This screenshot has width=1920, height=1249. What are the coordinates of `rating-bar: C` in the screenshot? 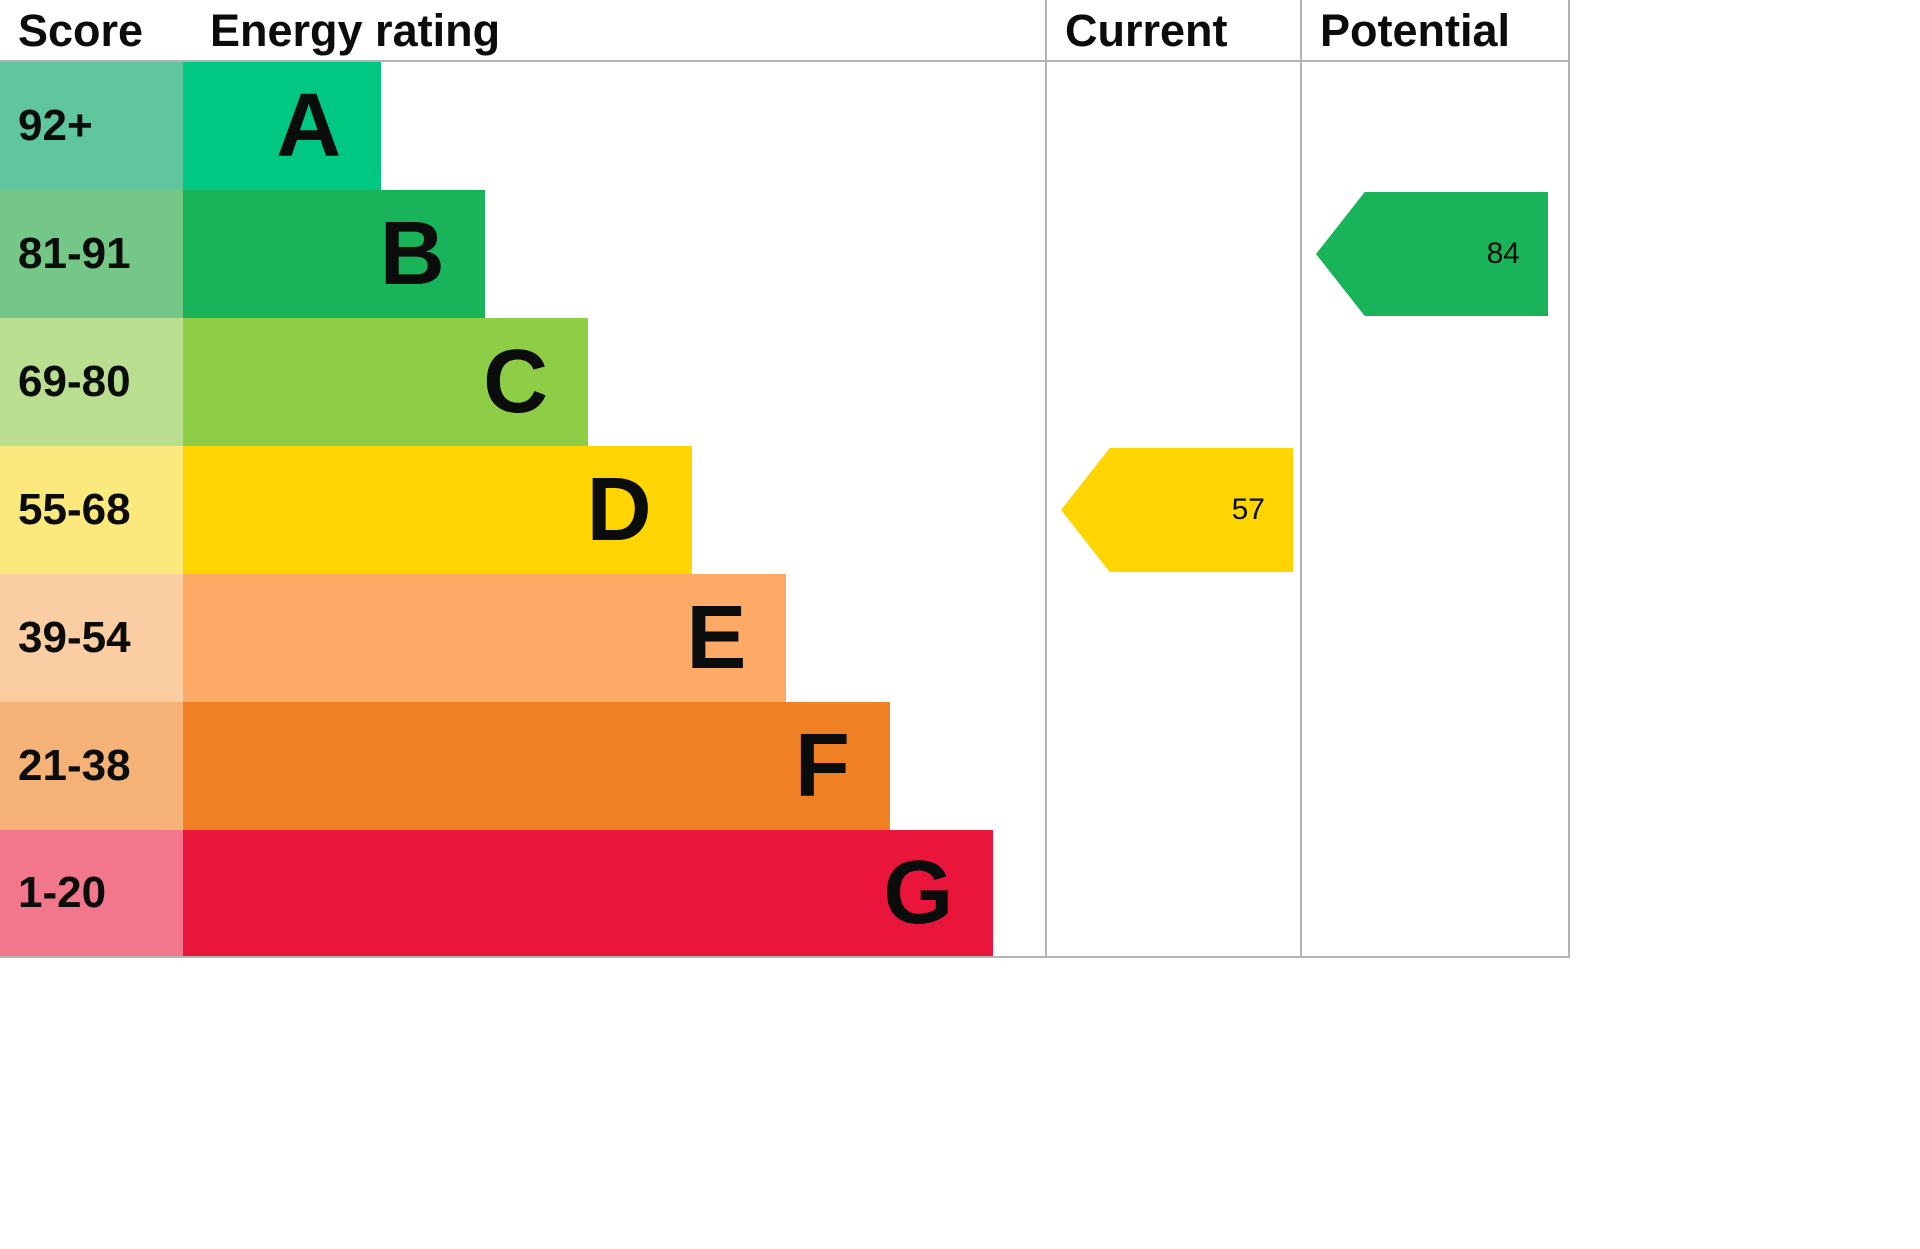 It's located at (386, 382).